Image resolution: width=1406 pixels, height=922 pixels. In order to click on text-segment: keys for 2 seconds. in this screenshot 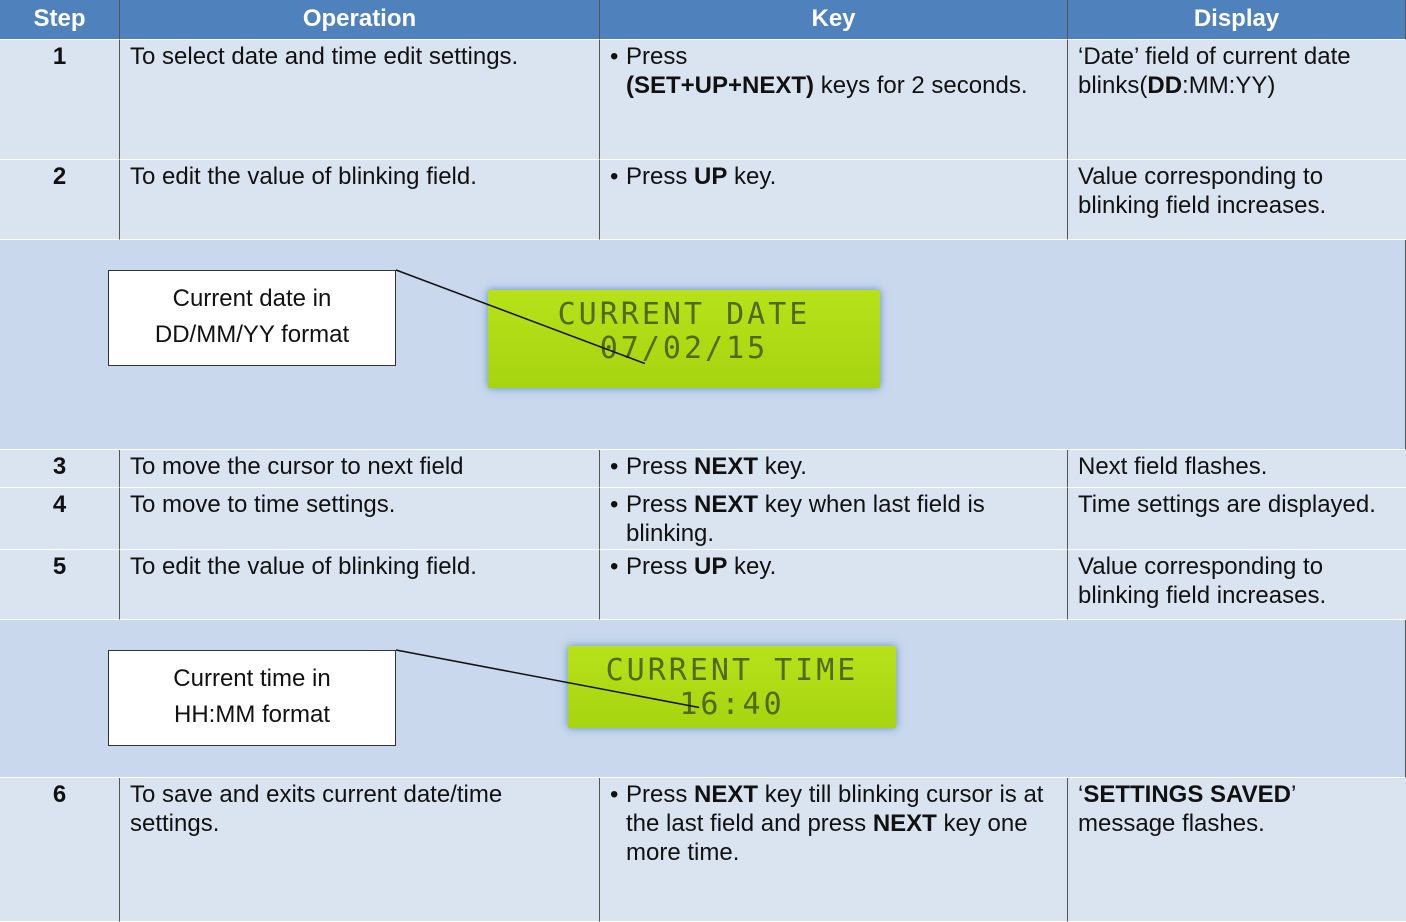, I will do `click(921, 85)`.